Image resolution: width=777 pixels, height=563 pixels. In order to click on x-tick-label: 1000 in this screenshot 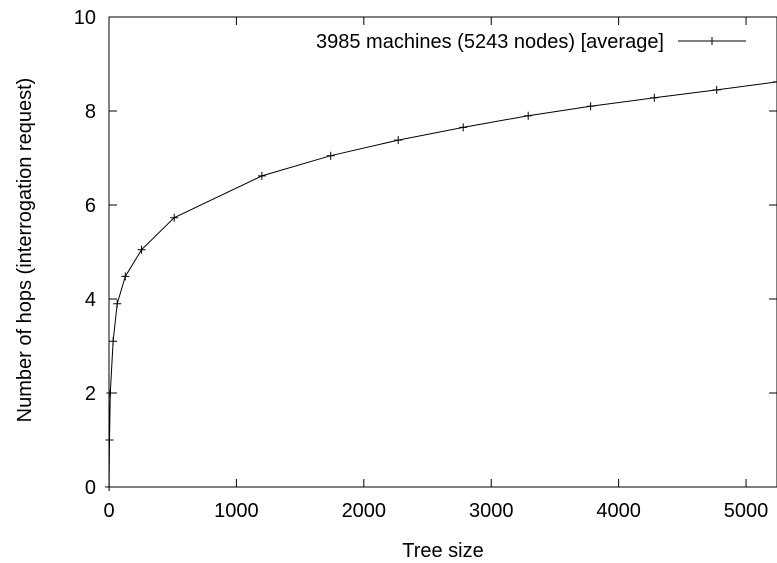, I will do `click(236, 511)`.